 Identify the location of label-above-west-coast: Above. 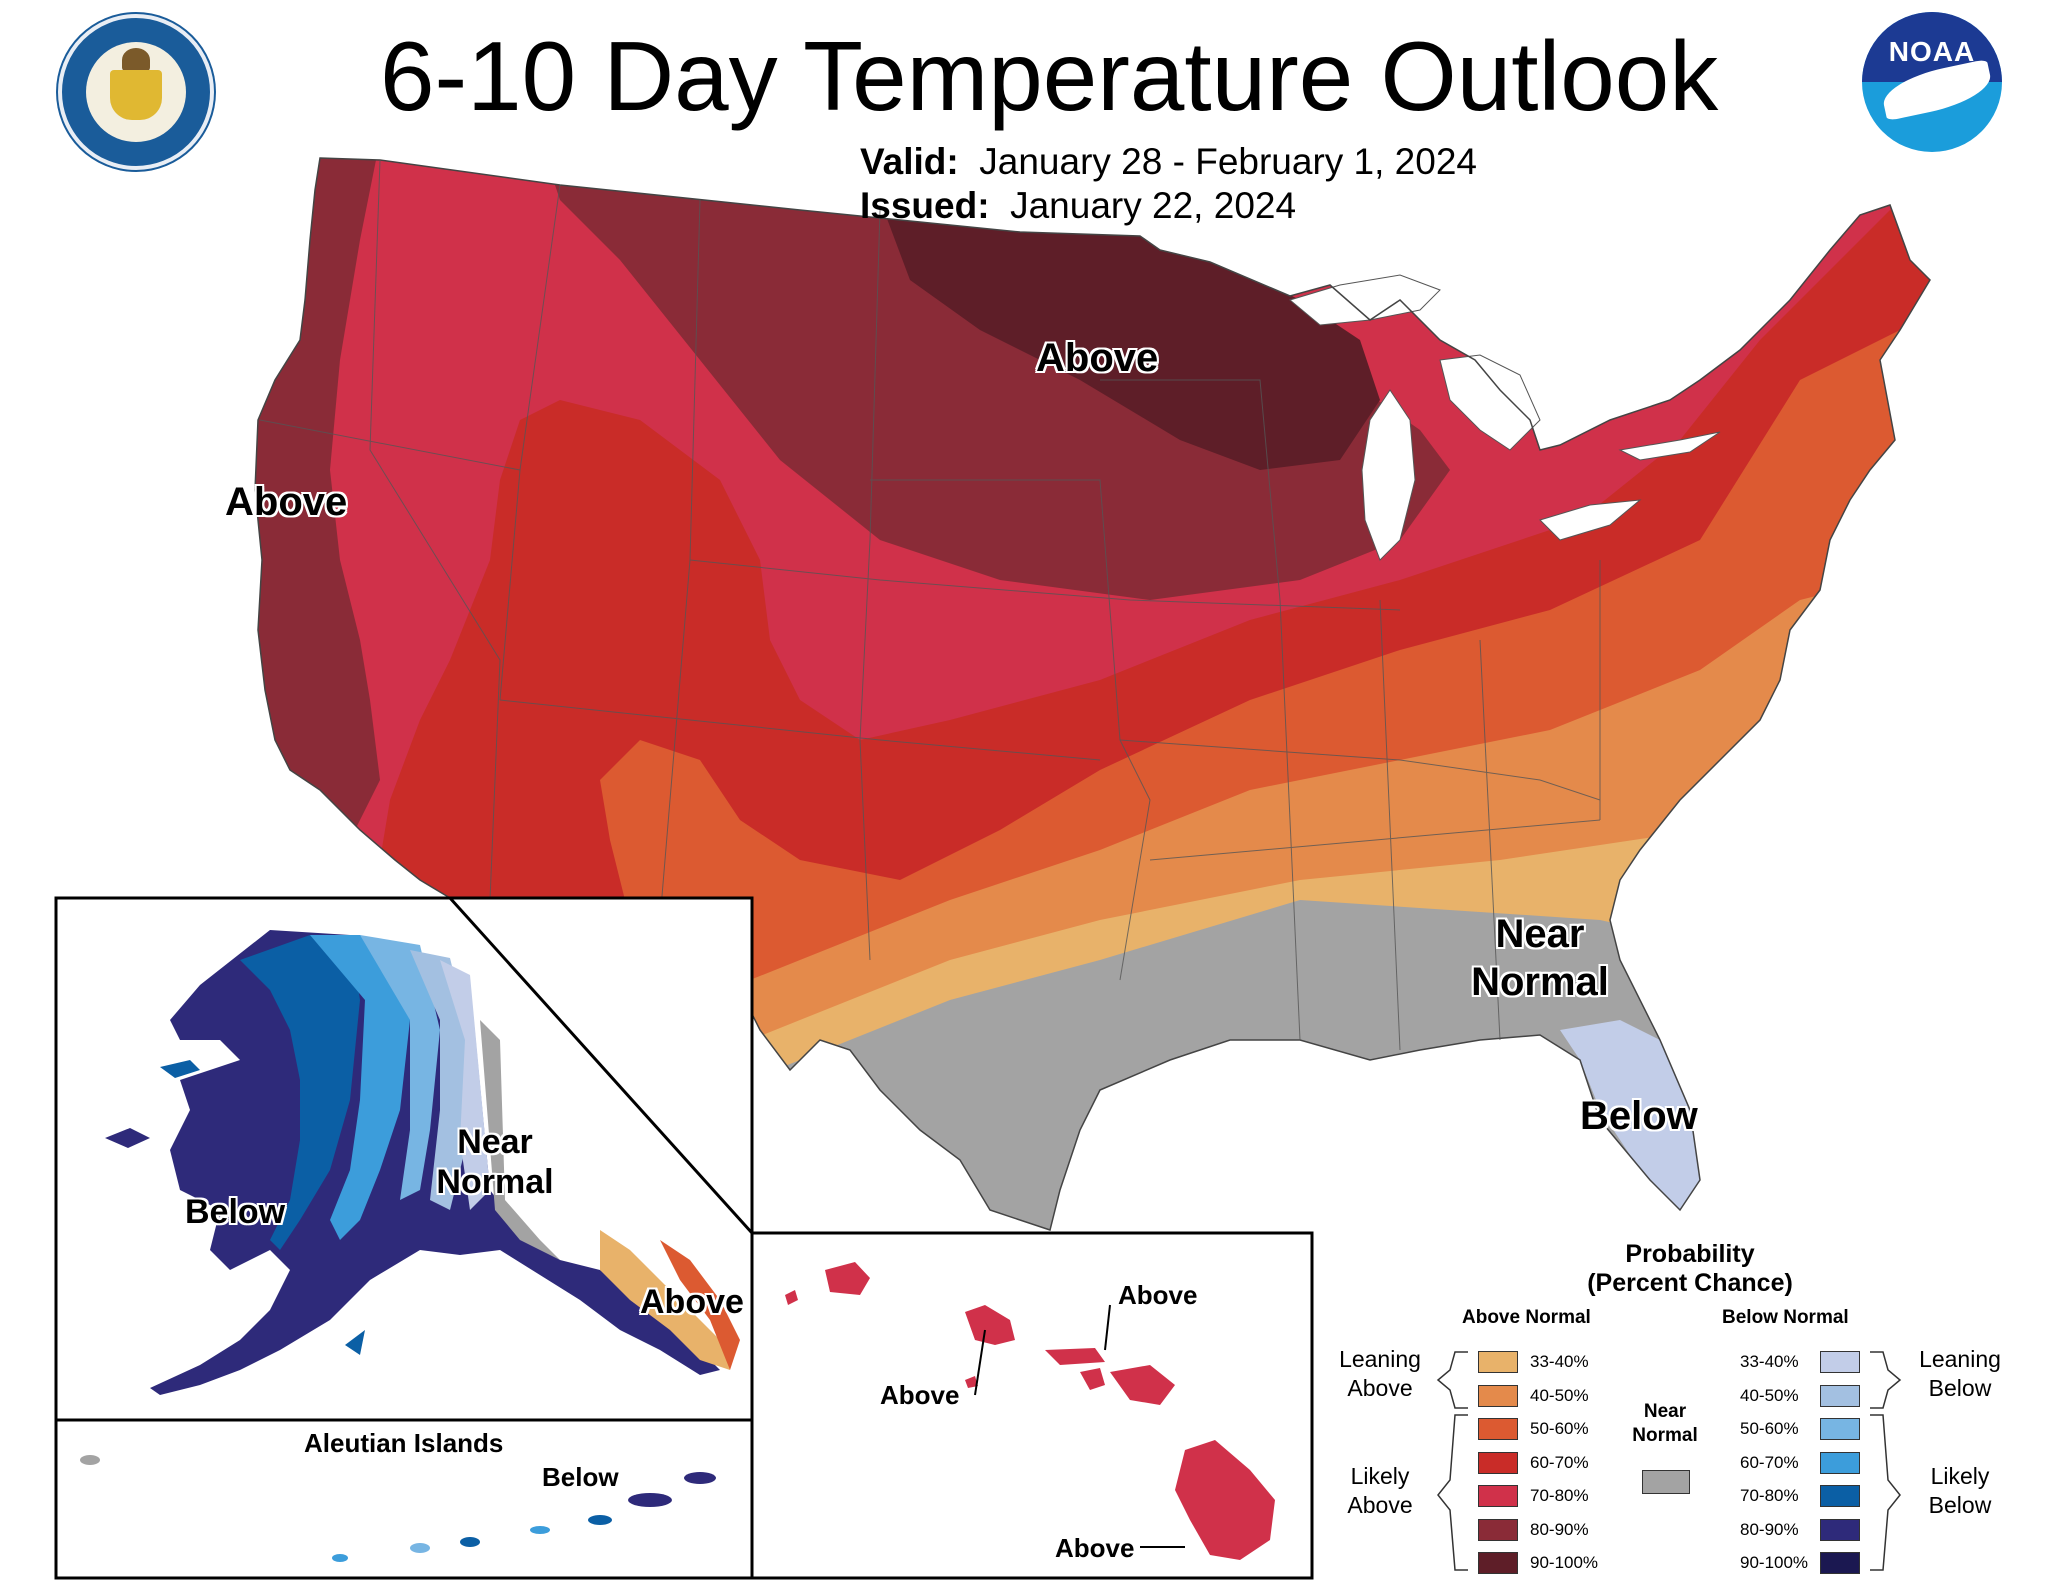
(286, 502).